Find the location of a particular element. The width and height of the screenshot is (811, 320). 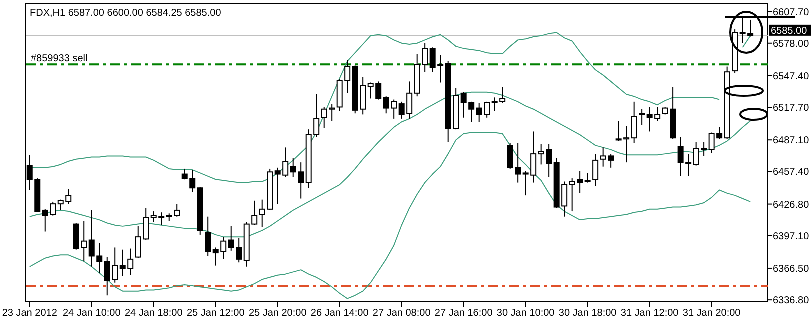

ref-line-label: 6585.00 is located at coordinates (789, 31).